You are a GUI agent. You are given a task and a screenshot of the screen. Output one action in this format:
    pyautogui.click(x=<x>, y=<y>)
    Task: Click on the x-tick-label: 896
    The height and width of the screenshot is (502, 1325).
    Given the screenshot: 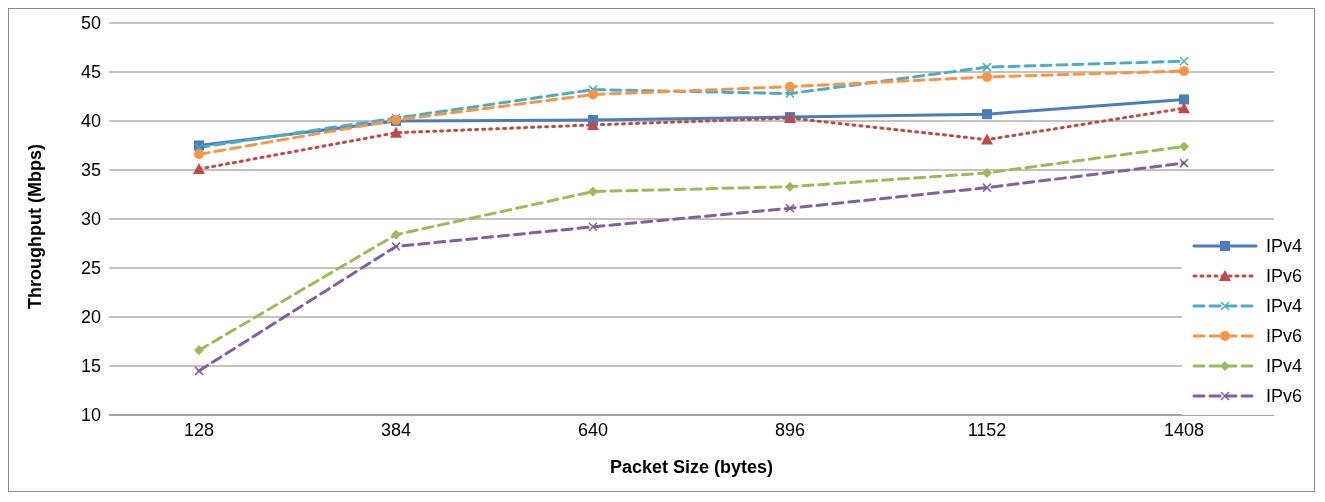 What is the action you would take?
    pyautogui.click(x=790, y=429)
    